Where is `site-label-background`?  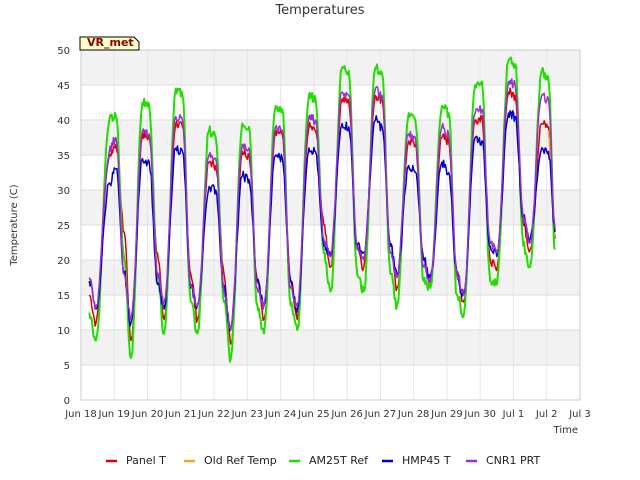 site-label-background is located at coordinates (109, 43).